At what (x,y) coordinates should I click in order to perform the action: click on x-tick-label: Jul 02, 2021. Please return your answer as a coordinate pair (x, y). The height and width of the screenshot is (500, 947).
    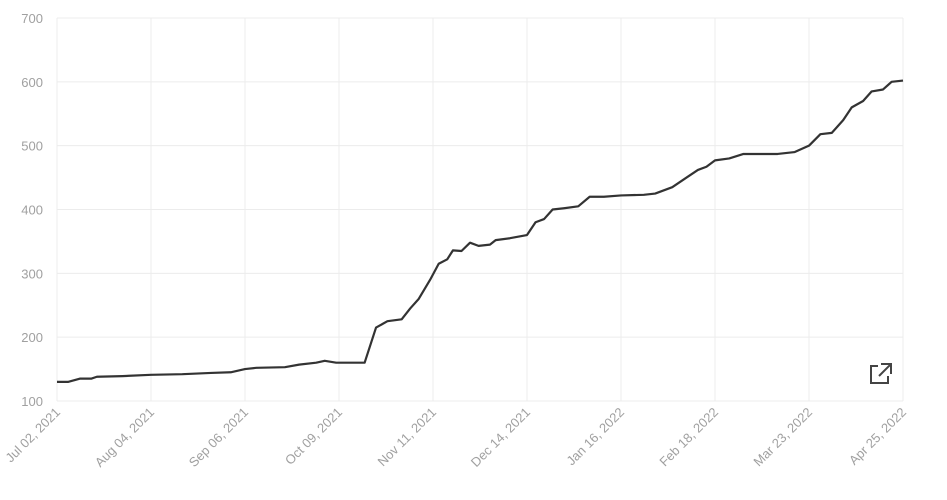
    Looking at the image, I should click on (32, 435).